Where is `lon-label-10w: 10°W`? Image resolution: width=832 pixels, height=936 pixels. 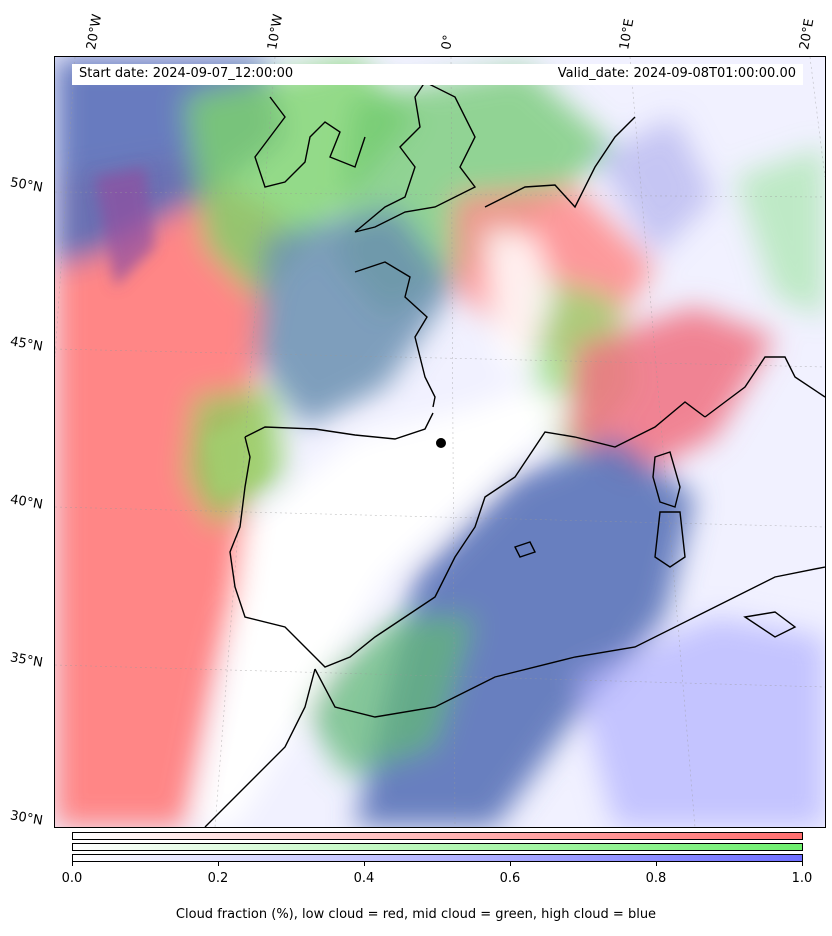
lon-label-10w: 10°W is located at coordinates (276, 32).